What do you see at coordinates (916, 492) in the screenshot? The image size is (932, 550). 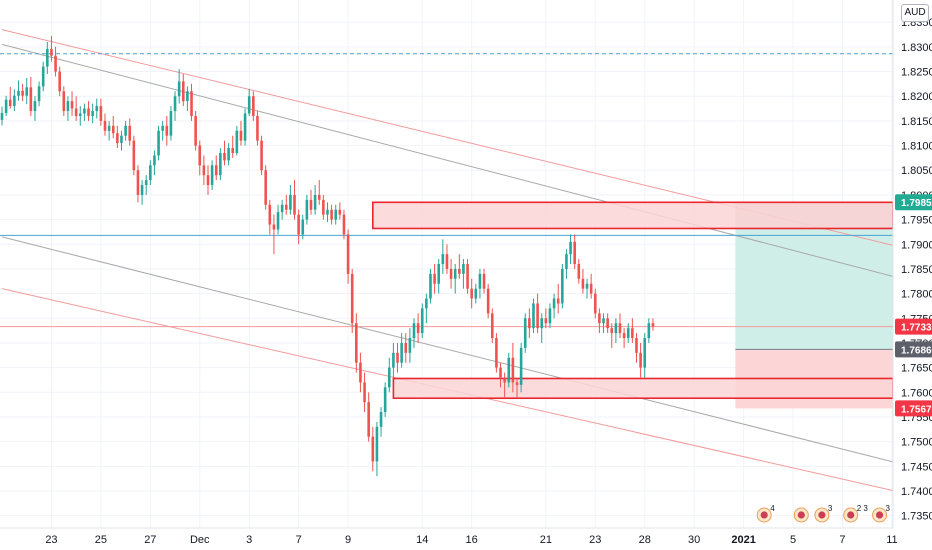 I see `price-tick-label: 1.74000` at bounding box center [916, 492].